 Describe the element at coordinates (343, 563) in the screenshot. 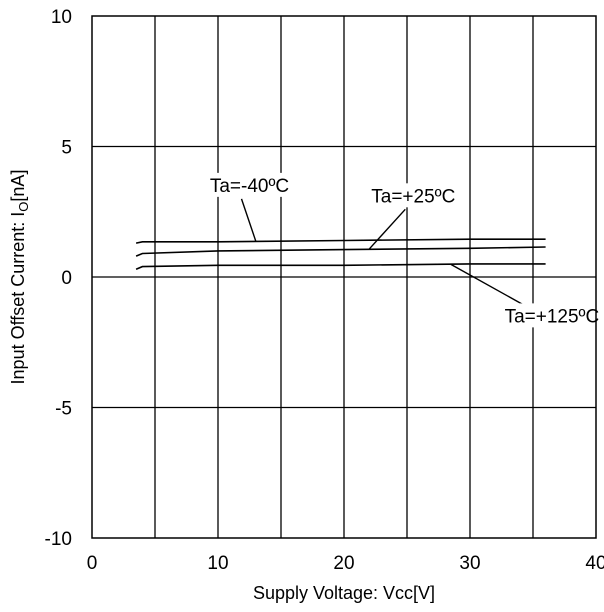

I see `x-tick-label: 20` at that location.